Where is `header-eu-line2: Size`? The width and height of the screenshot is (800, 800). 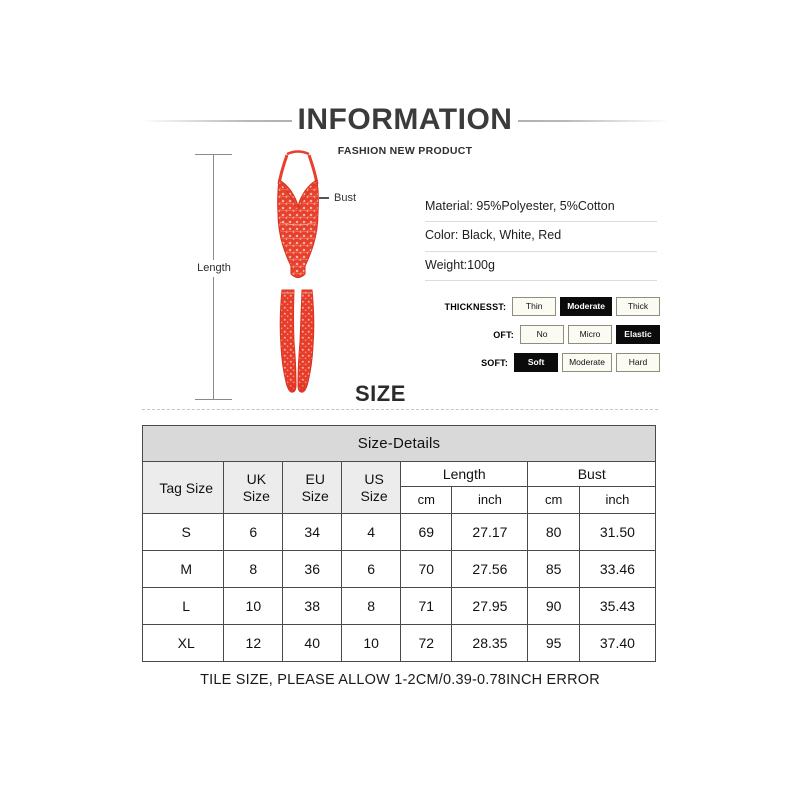 header-eu-line2: Size is located at coordinates (315, 495).